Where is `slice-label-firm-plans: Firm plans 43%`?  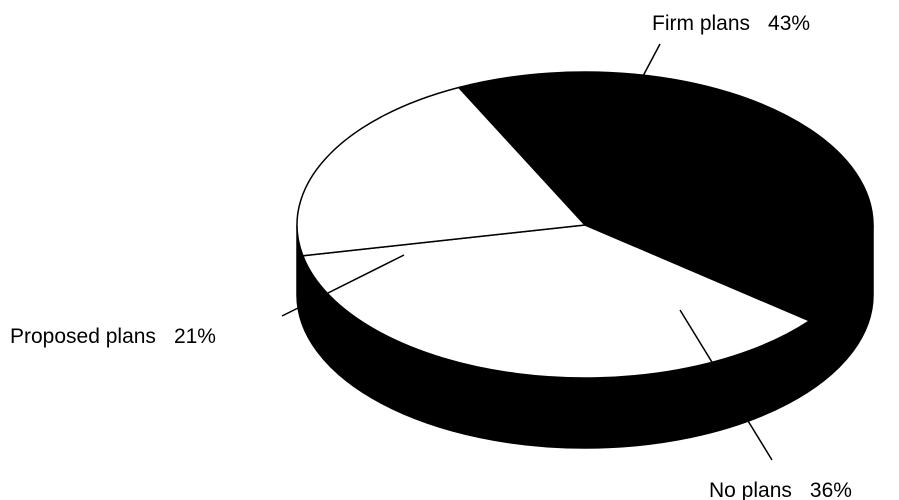
slice-label-firm-plans: Firm plans 43% is located at coordinates (731, 23).